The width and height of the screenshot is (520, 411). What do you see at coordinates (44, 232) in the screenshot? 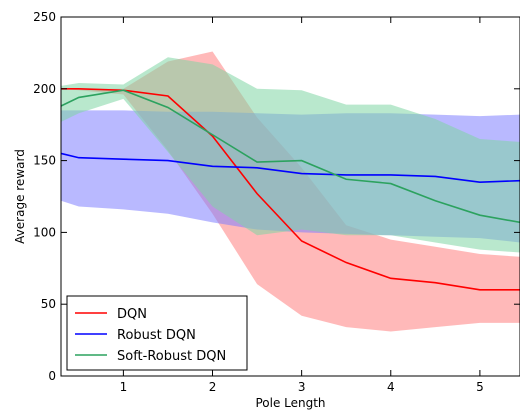
I see `y-tick-label: 100` at bounding box center [44, 232].